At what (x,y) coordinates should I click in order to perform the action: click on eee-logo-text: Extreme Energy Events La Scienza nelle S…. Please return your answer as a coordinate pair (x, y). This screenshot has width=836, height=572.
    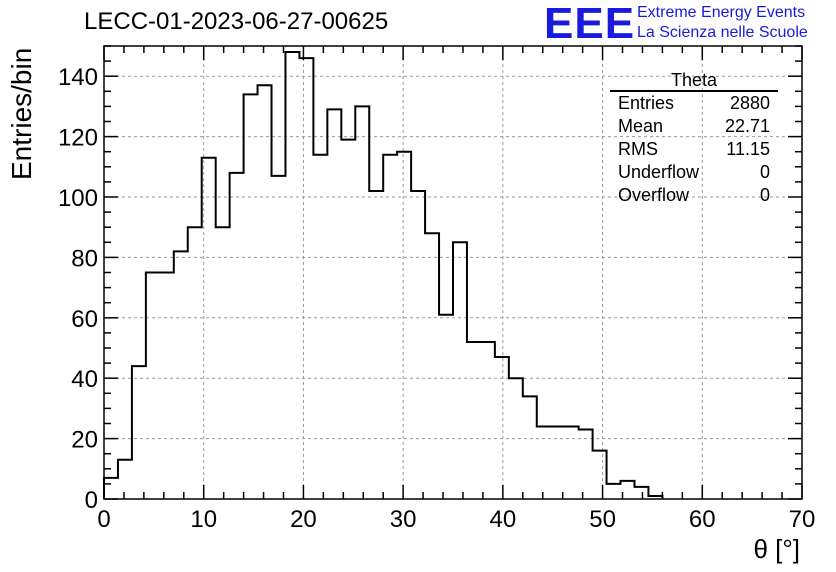
    Looking at the image, I should click on (722, 23).